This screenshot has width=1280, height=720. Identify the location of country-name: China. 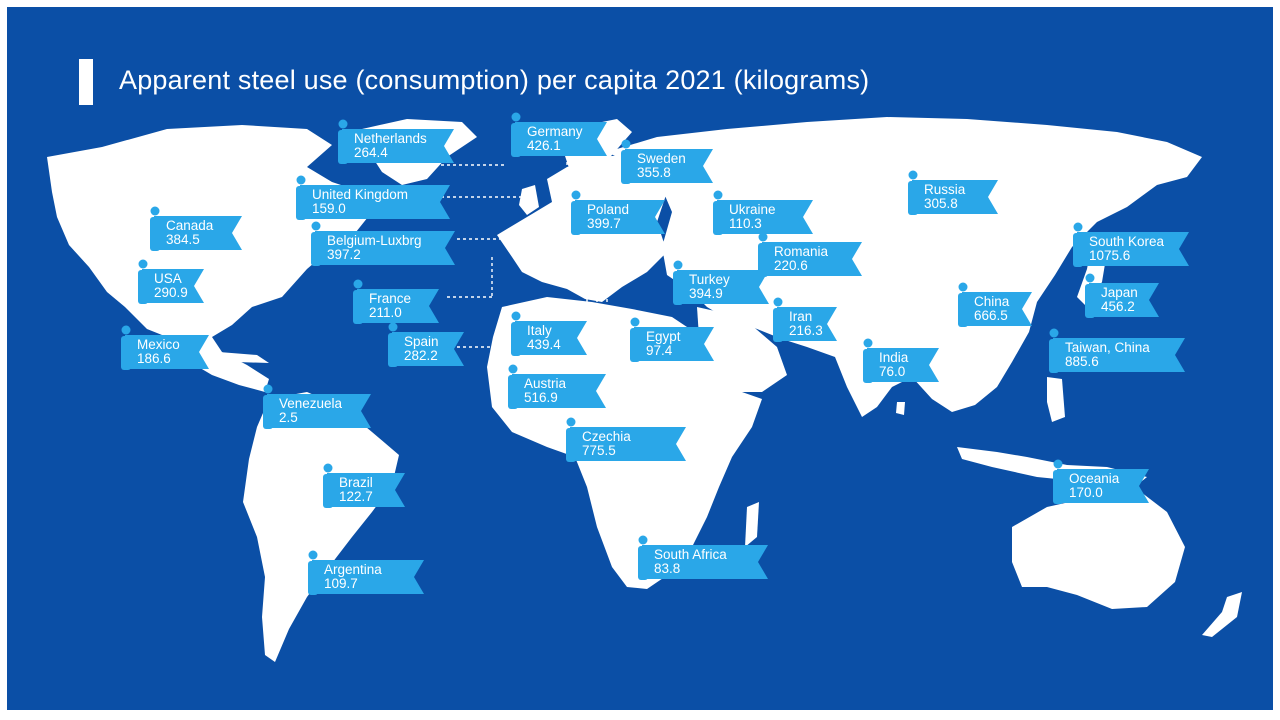
(992, 301).